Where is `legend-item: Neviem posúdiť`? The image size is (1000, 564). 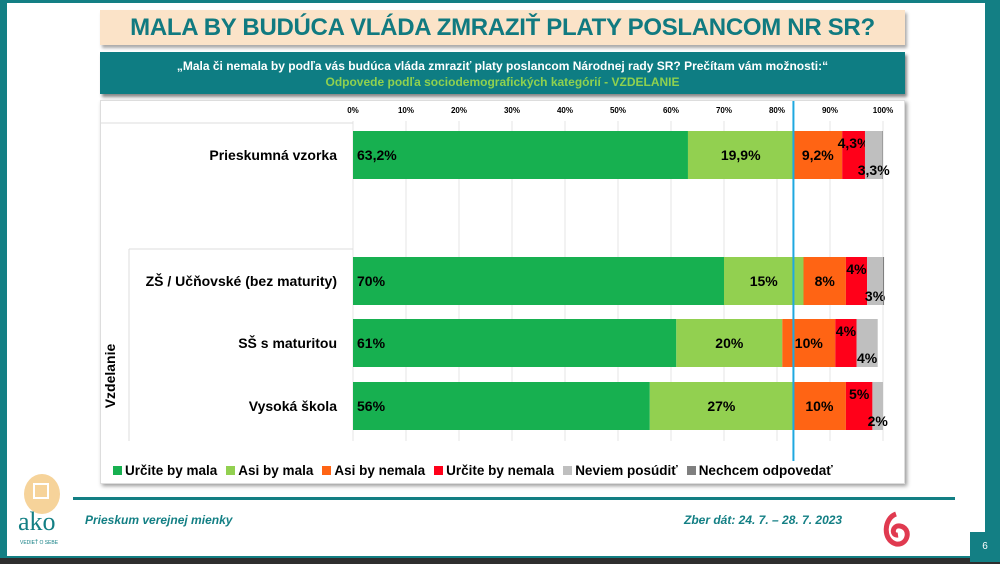 legend-item: Neviem posúdiť is located at coordinates (620, 470).